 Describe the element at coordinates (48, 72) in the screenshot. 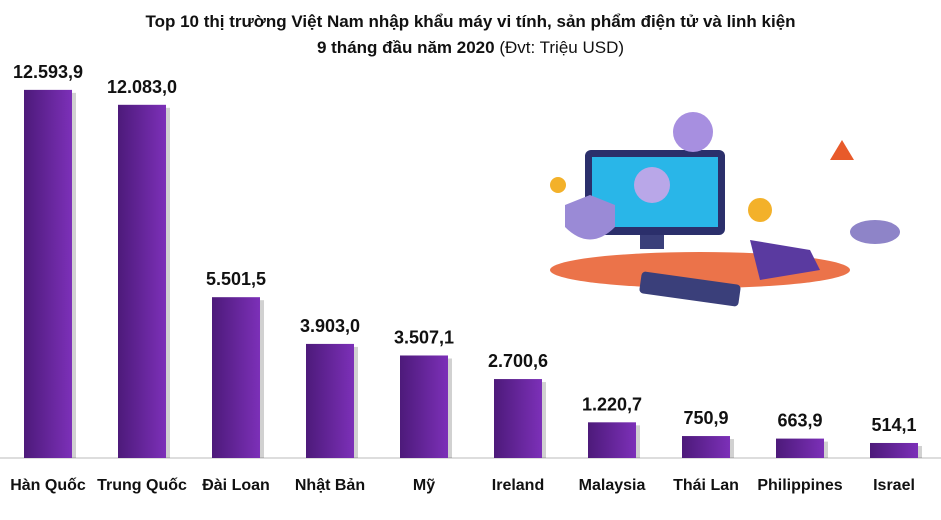

I see `value-label: 12.593,9` at that location.